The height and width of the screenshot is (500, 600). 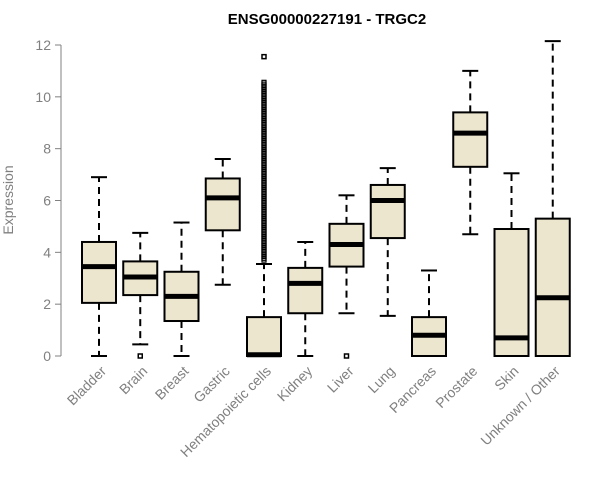 What do you see at coordinates (429, 313) in the screenshot?
I see `box-pancreas` at bounding box center [429, 313].